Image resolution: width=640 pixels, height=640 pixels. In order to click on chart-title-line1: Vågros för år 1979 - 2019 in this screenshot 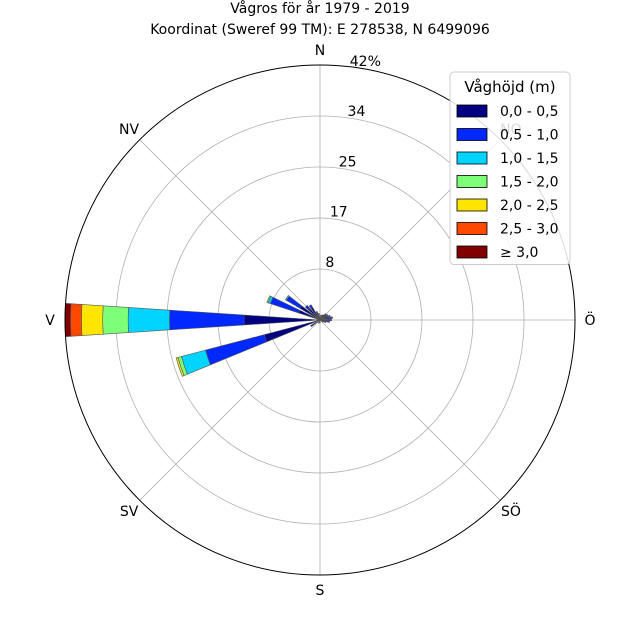, I will do `click(319, 8)`.